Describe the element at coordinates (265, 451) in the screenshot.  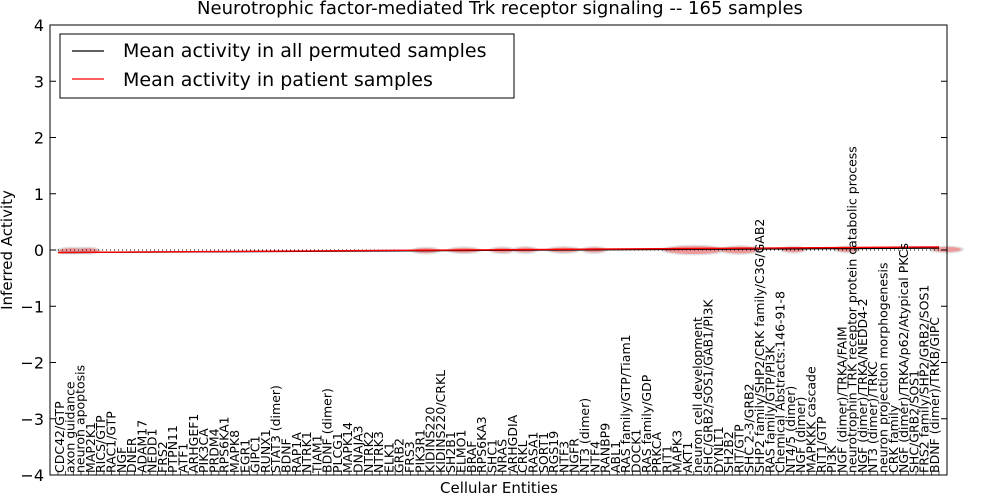
I see `x-tick-label: RUNX1` at that location.